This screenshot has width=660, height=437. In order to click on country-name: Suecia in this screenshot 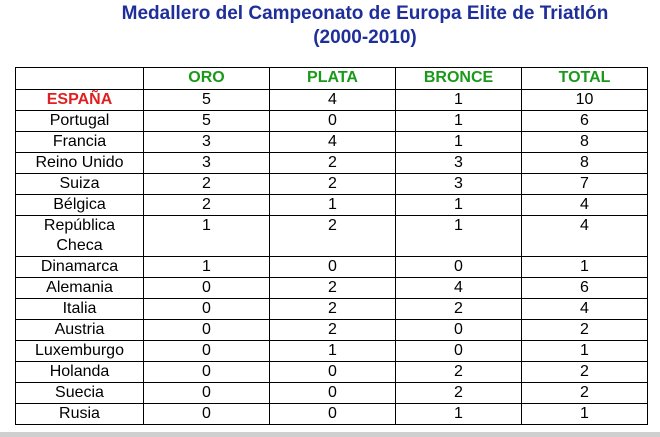, I will do `click(79, 392)`.